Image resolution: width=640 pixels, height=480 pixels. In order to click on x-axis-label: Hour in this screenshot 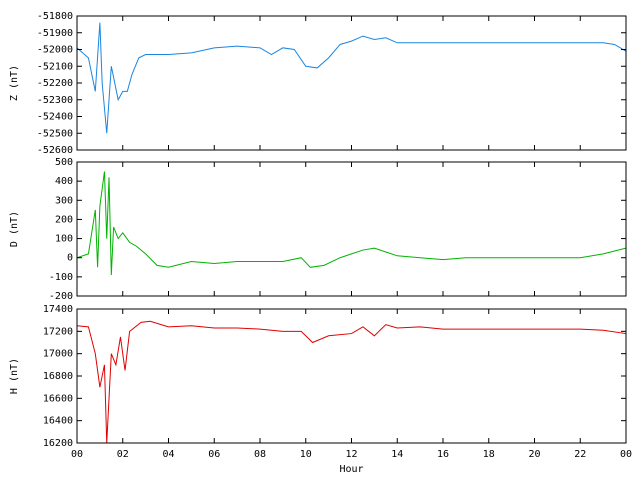, I will do `click(351, 469)`.